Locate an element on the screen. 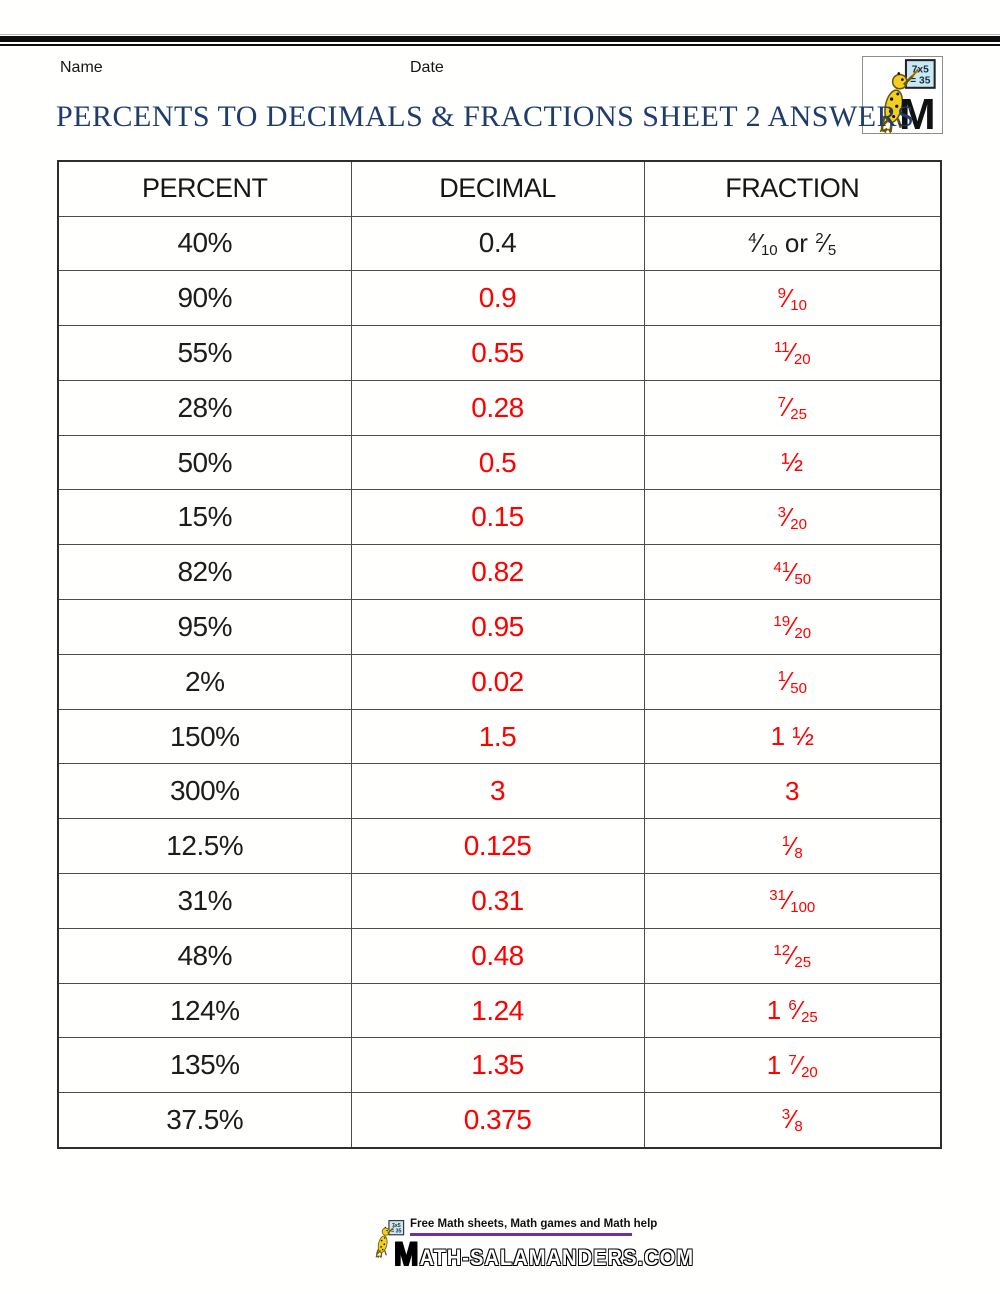  table-row: 2% 0.02 1⁄50 is located at coordinates (499, 681).